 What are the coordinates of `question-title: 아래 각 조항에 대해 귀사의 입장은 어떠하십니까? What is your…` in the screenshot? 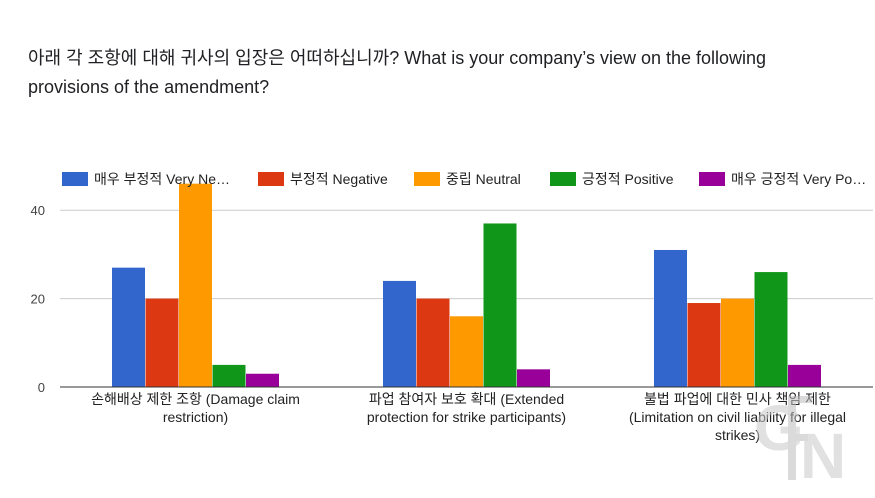 It's located at (397, 72).